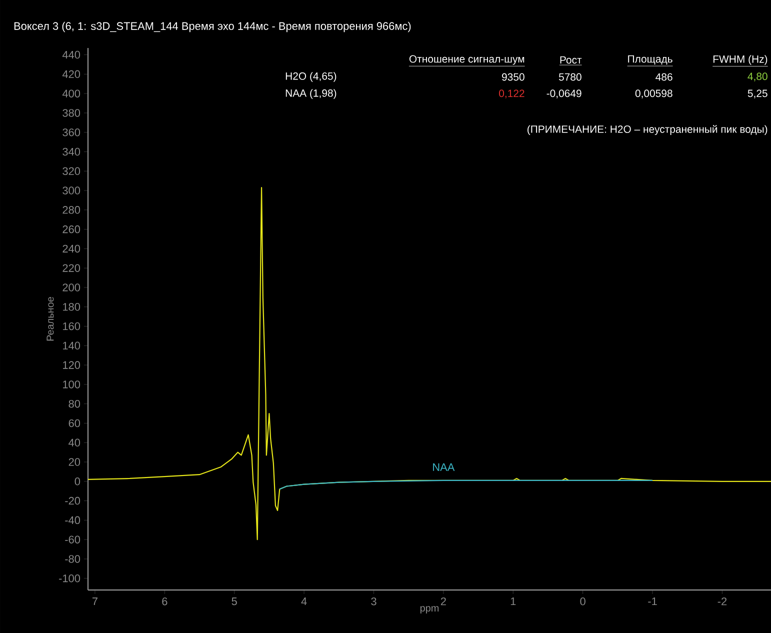  Describe the element at coordinates (466, 60) in the screenshot. I see `annotation: Отношение сигнал-шум` at that location.